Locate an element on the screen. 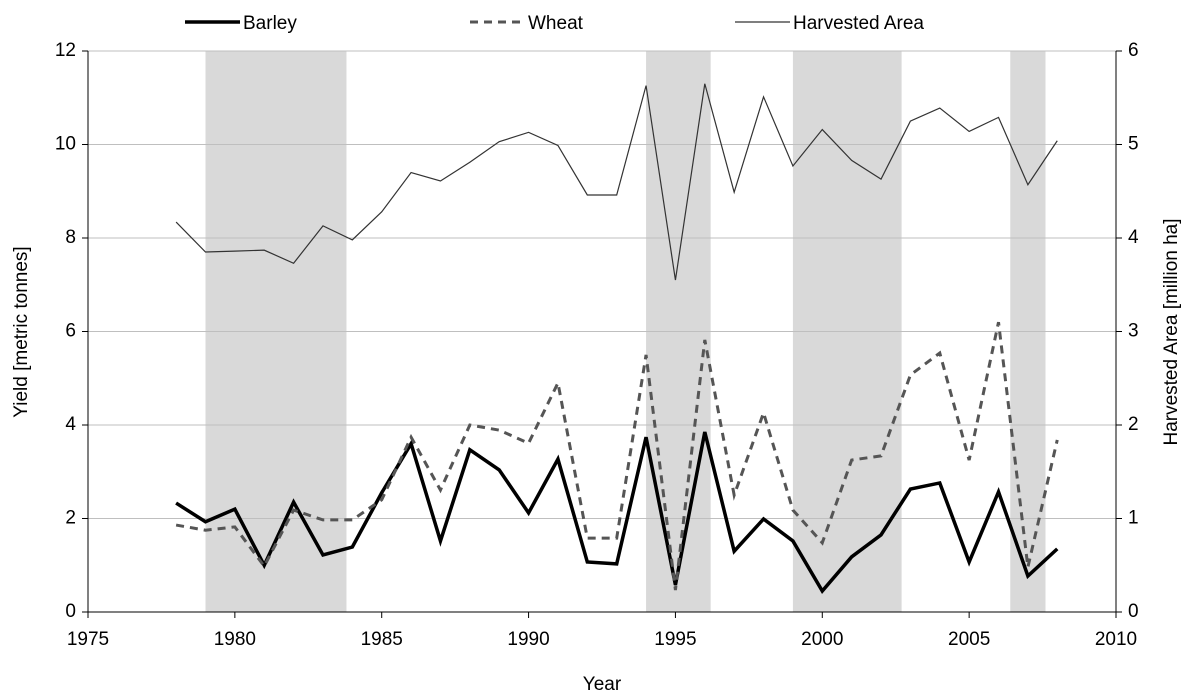  y2-tick-label: 5 is located at coordinates (1133, 144).